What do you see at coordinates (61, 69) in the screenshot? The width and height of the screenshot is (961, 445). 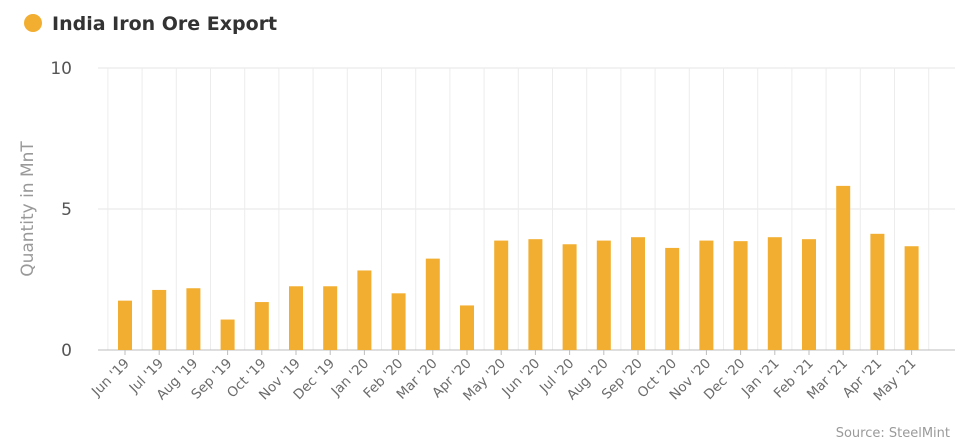 I see `y-tick-label: 10` at bounding box center [61, 69].